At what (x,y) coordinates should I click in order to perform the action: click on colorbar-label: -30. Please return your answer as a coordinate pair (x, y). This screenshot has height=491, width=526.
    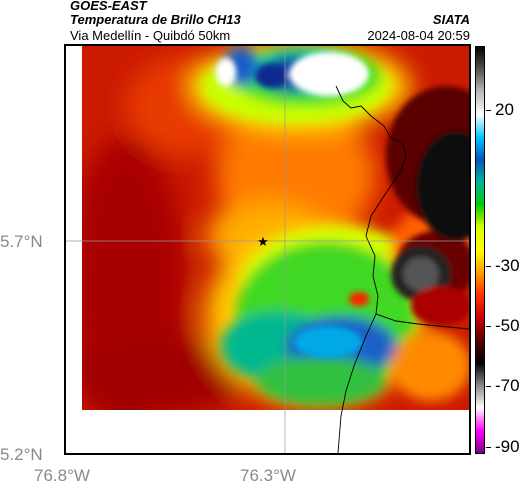
    Looking at the image, I should click on (507, 265).